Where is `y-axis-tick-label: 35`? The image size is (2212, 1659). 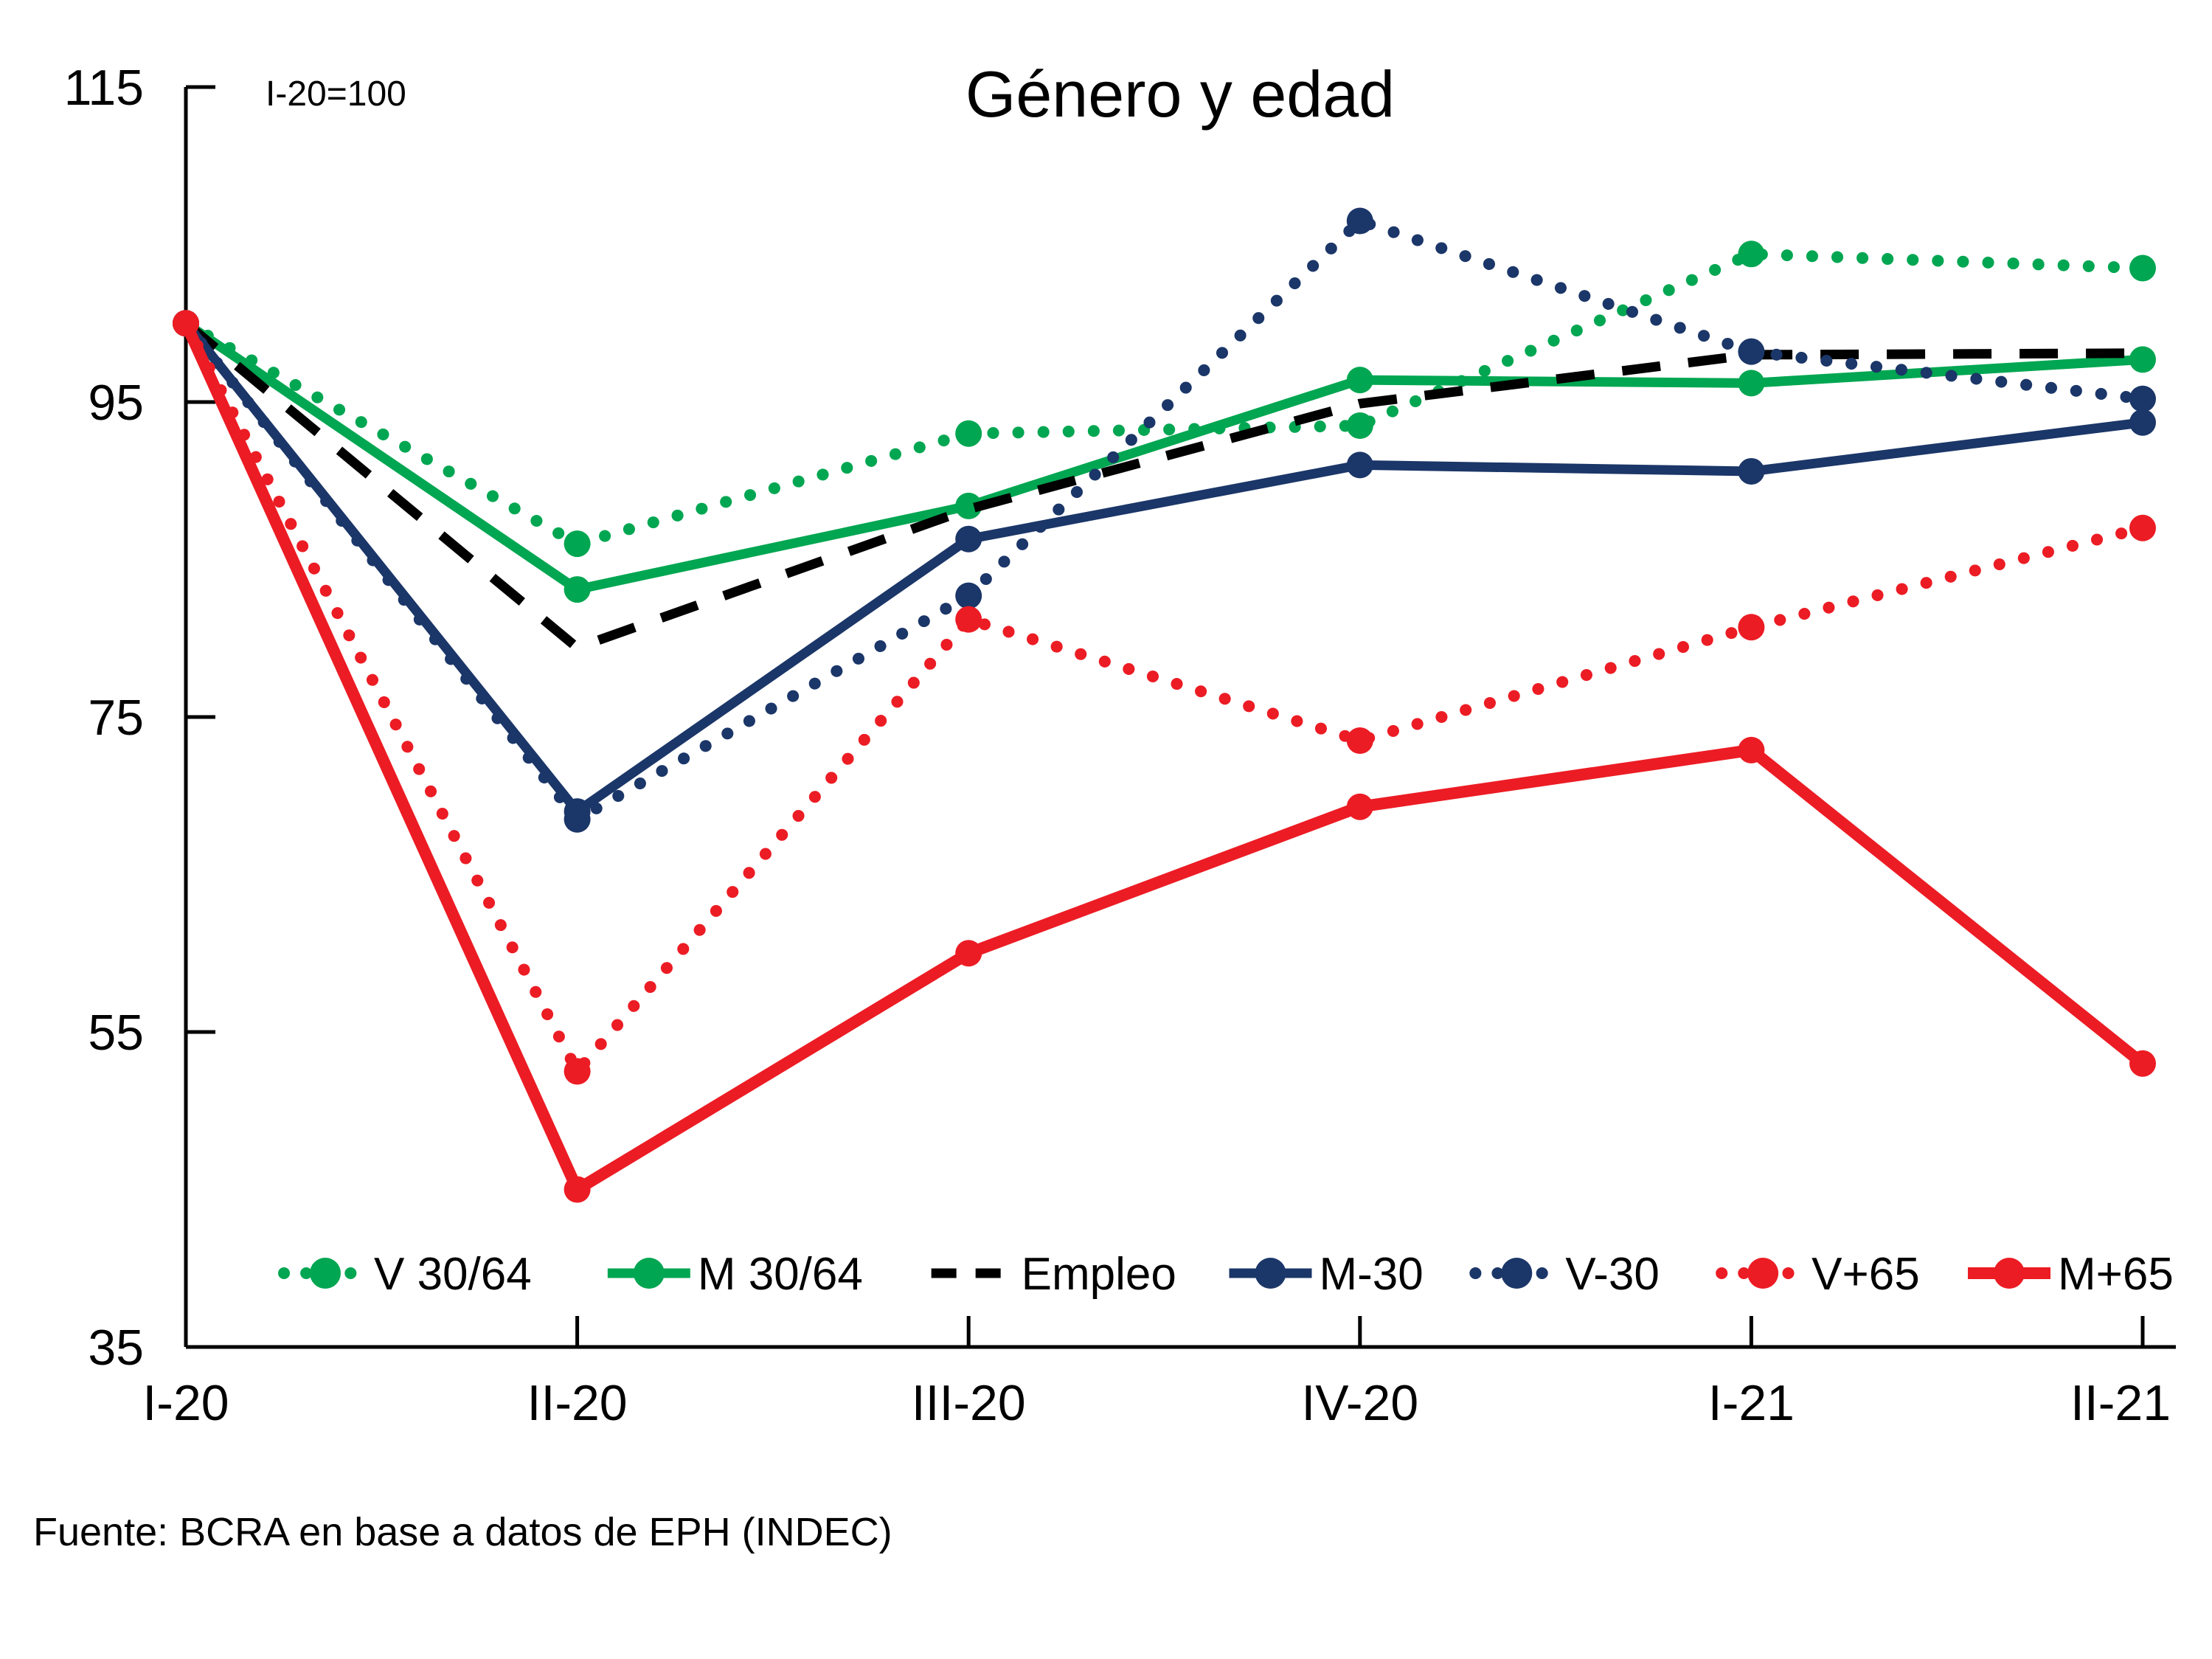 y-axis-tick-label: 35 is located at coordinates (116, 1348).